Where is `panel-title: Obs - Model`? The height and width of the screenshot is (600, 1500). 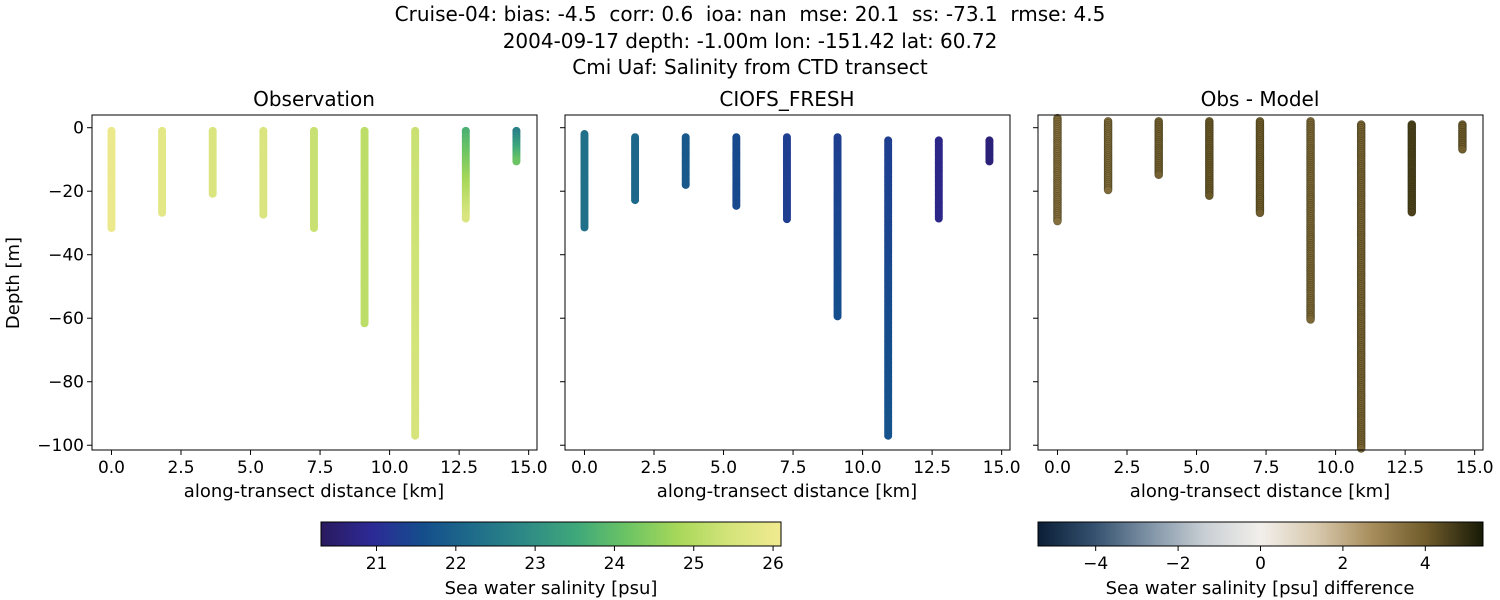
panel-title: Obs - Model is located at coordinates (1260, 99).